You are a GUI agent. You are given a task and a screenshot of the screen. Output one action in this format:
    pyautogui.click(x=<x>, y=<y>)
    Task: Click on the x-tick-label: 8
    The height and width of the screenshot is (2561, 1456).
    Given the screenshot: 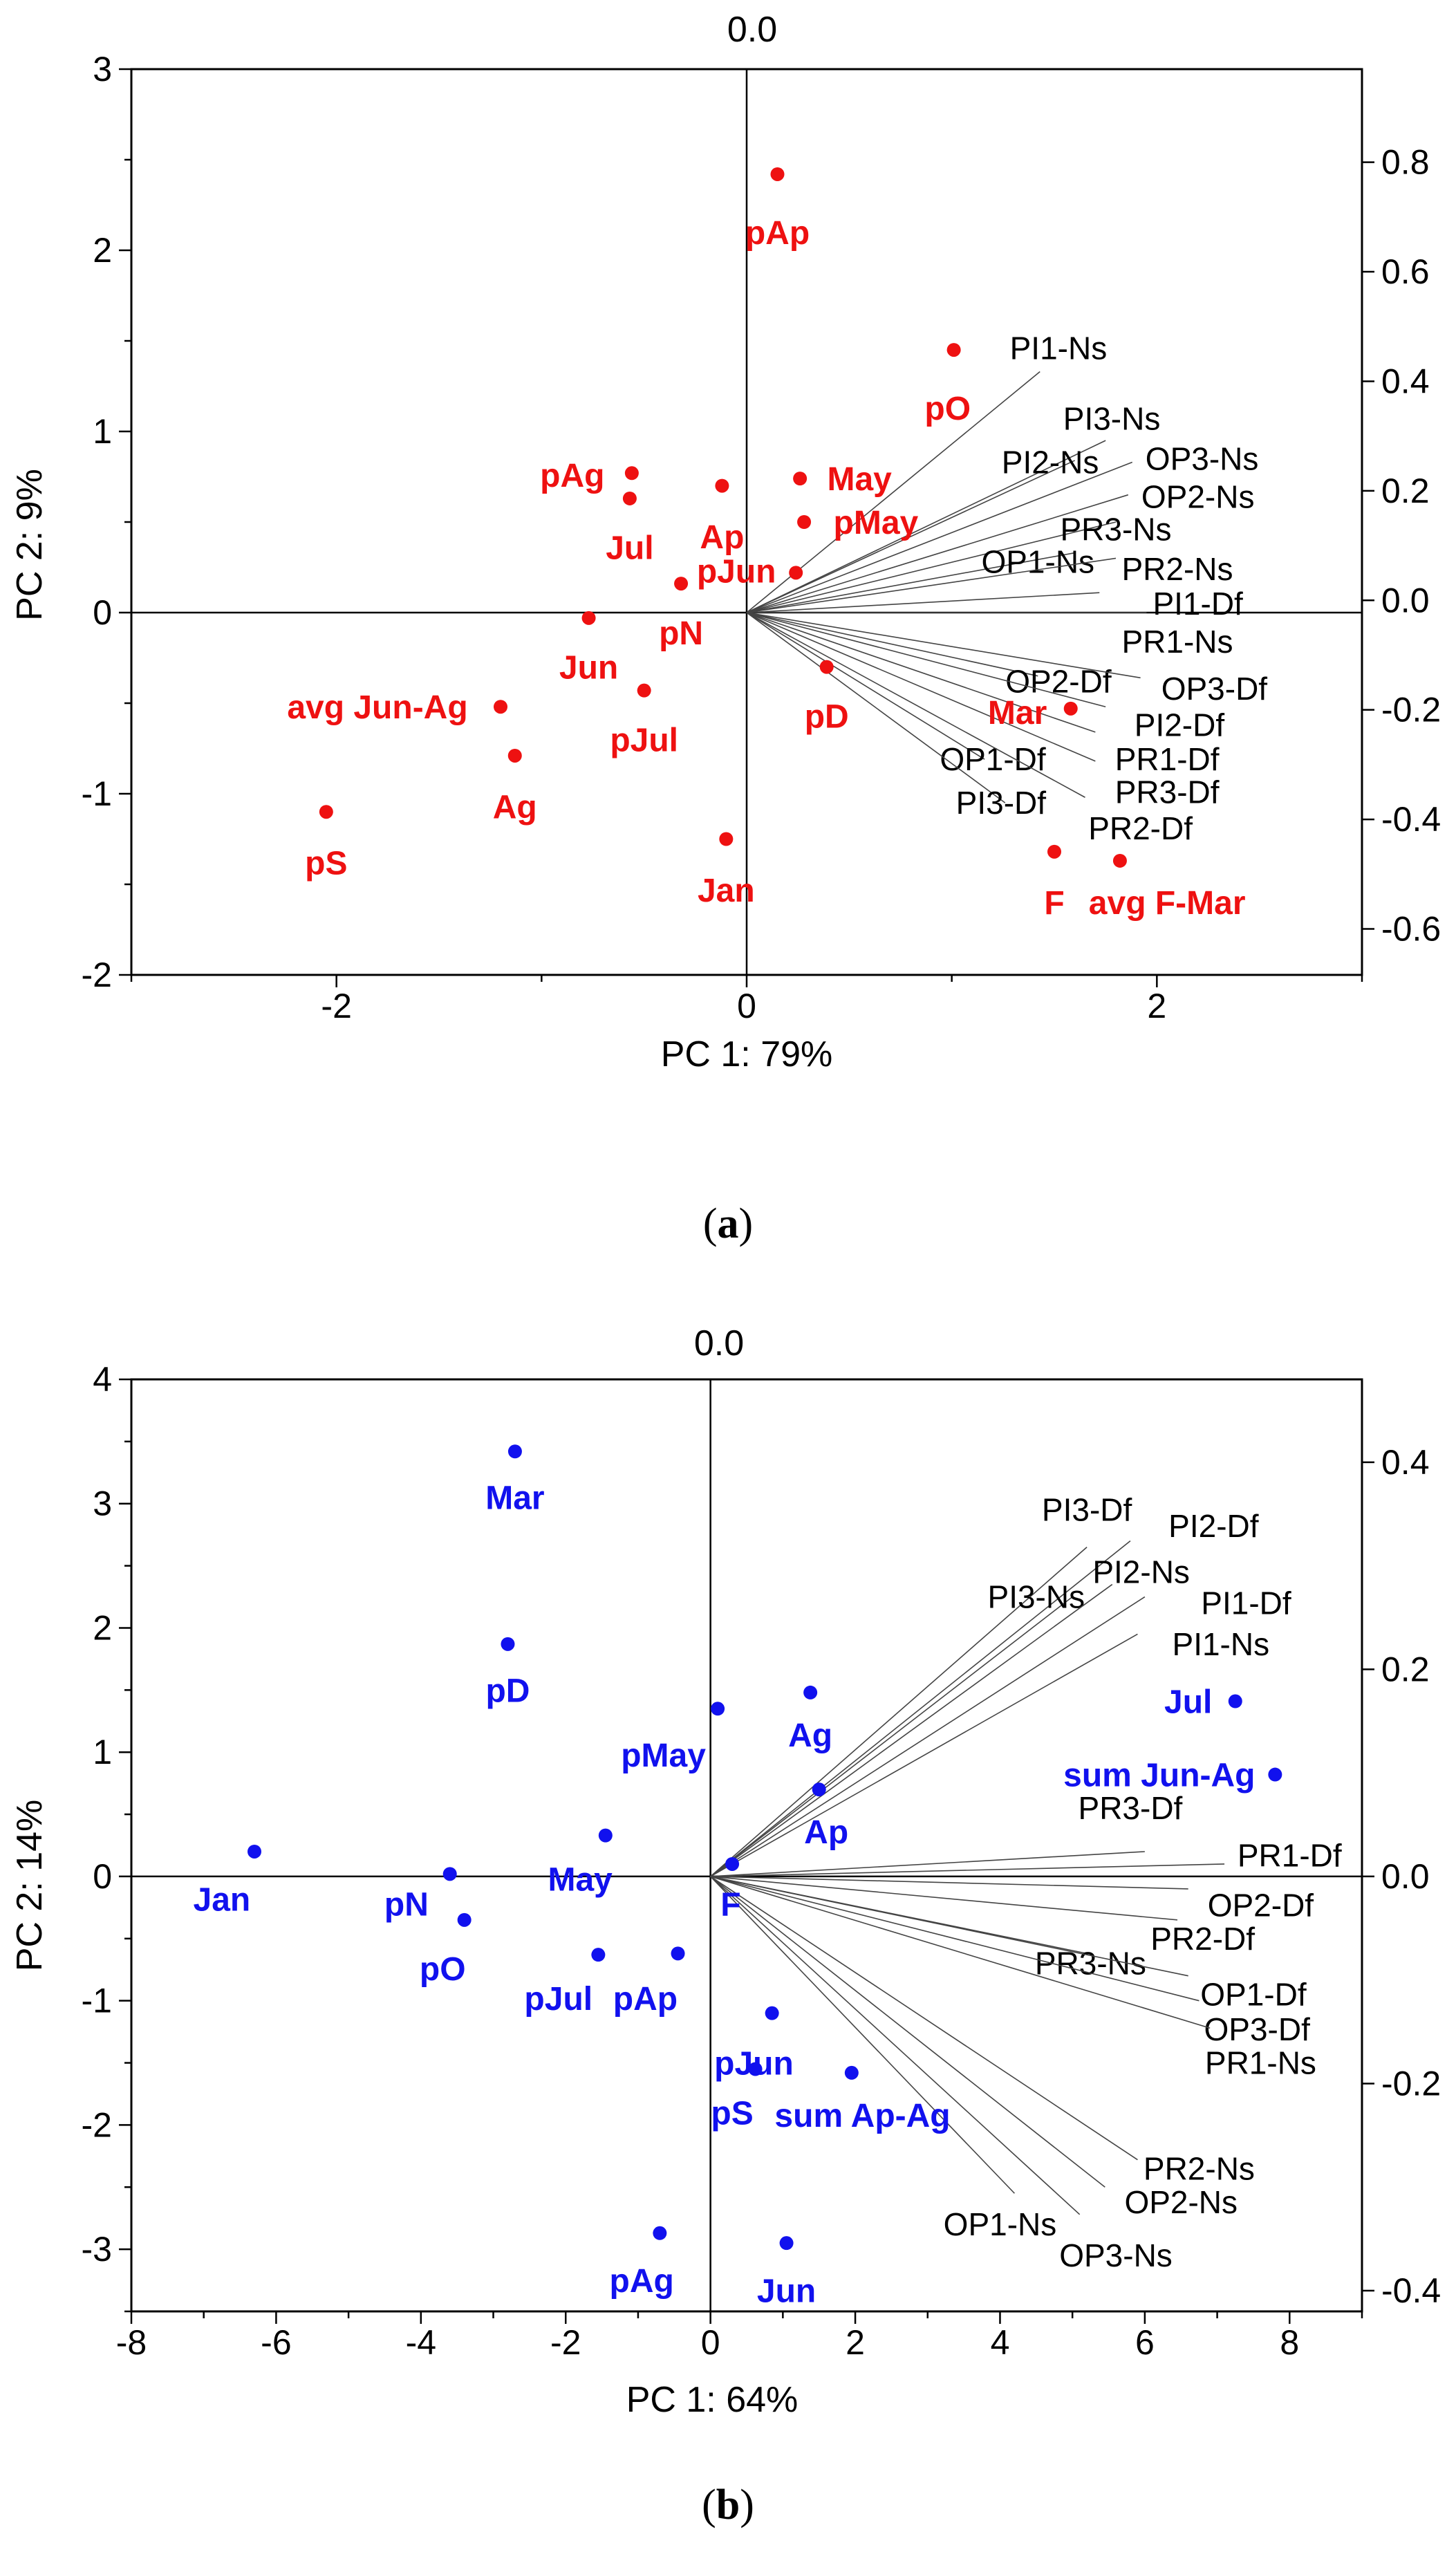 What is the action you would take?
    pyautogui.click(x=1289, y=2342)
    